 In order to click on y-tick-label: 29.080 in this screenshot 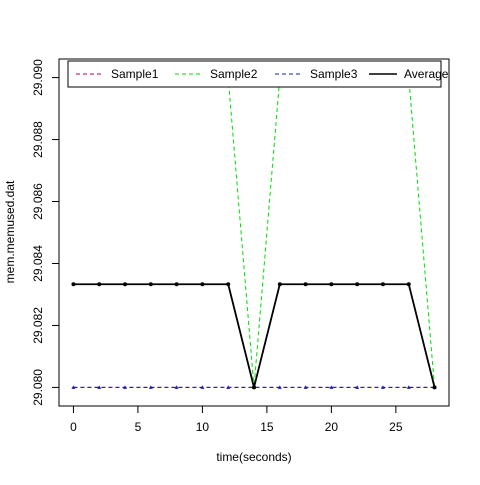, I will do `click(38, 387)`.